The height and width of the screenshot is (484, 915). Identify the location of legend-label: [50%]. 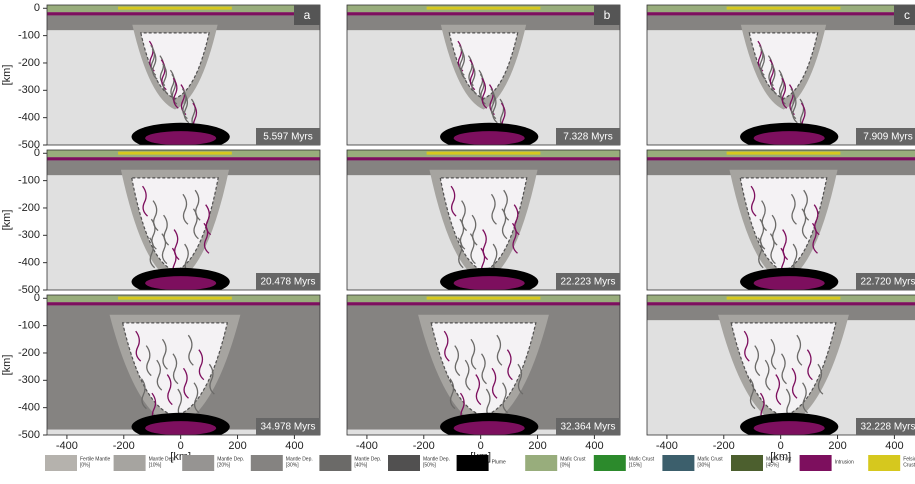
(429, 465).